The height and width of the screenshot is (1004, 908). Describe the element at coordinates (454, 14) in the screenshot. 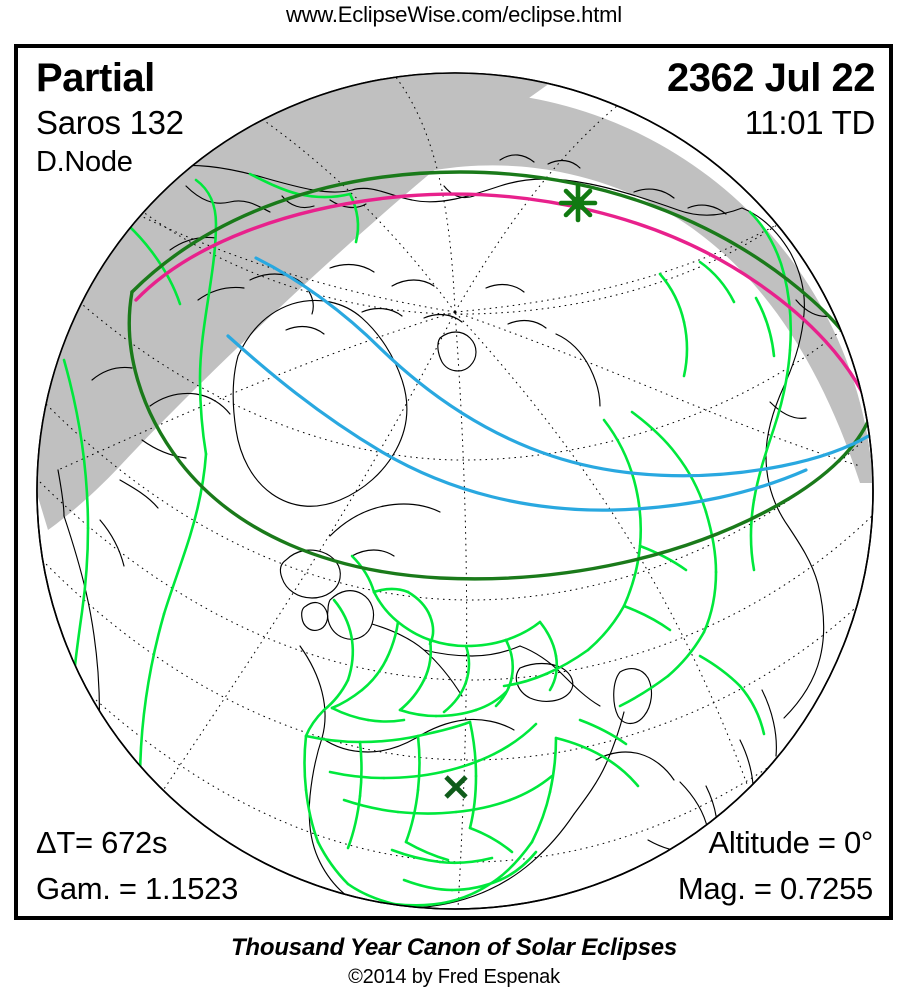

I see `source-url-label: www.EclipseWise.com/eclipse.html` at that location.